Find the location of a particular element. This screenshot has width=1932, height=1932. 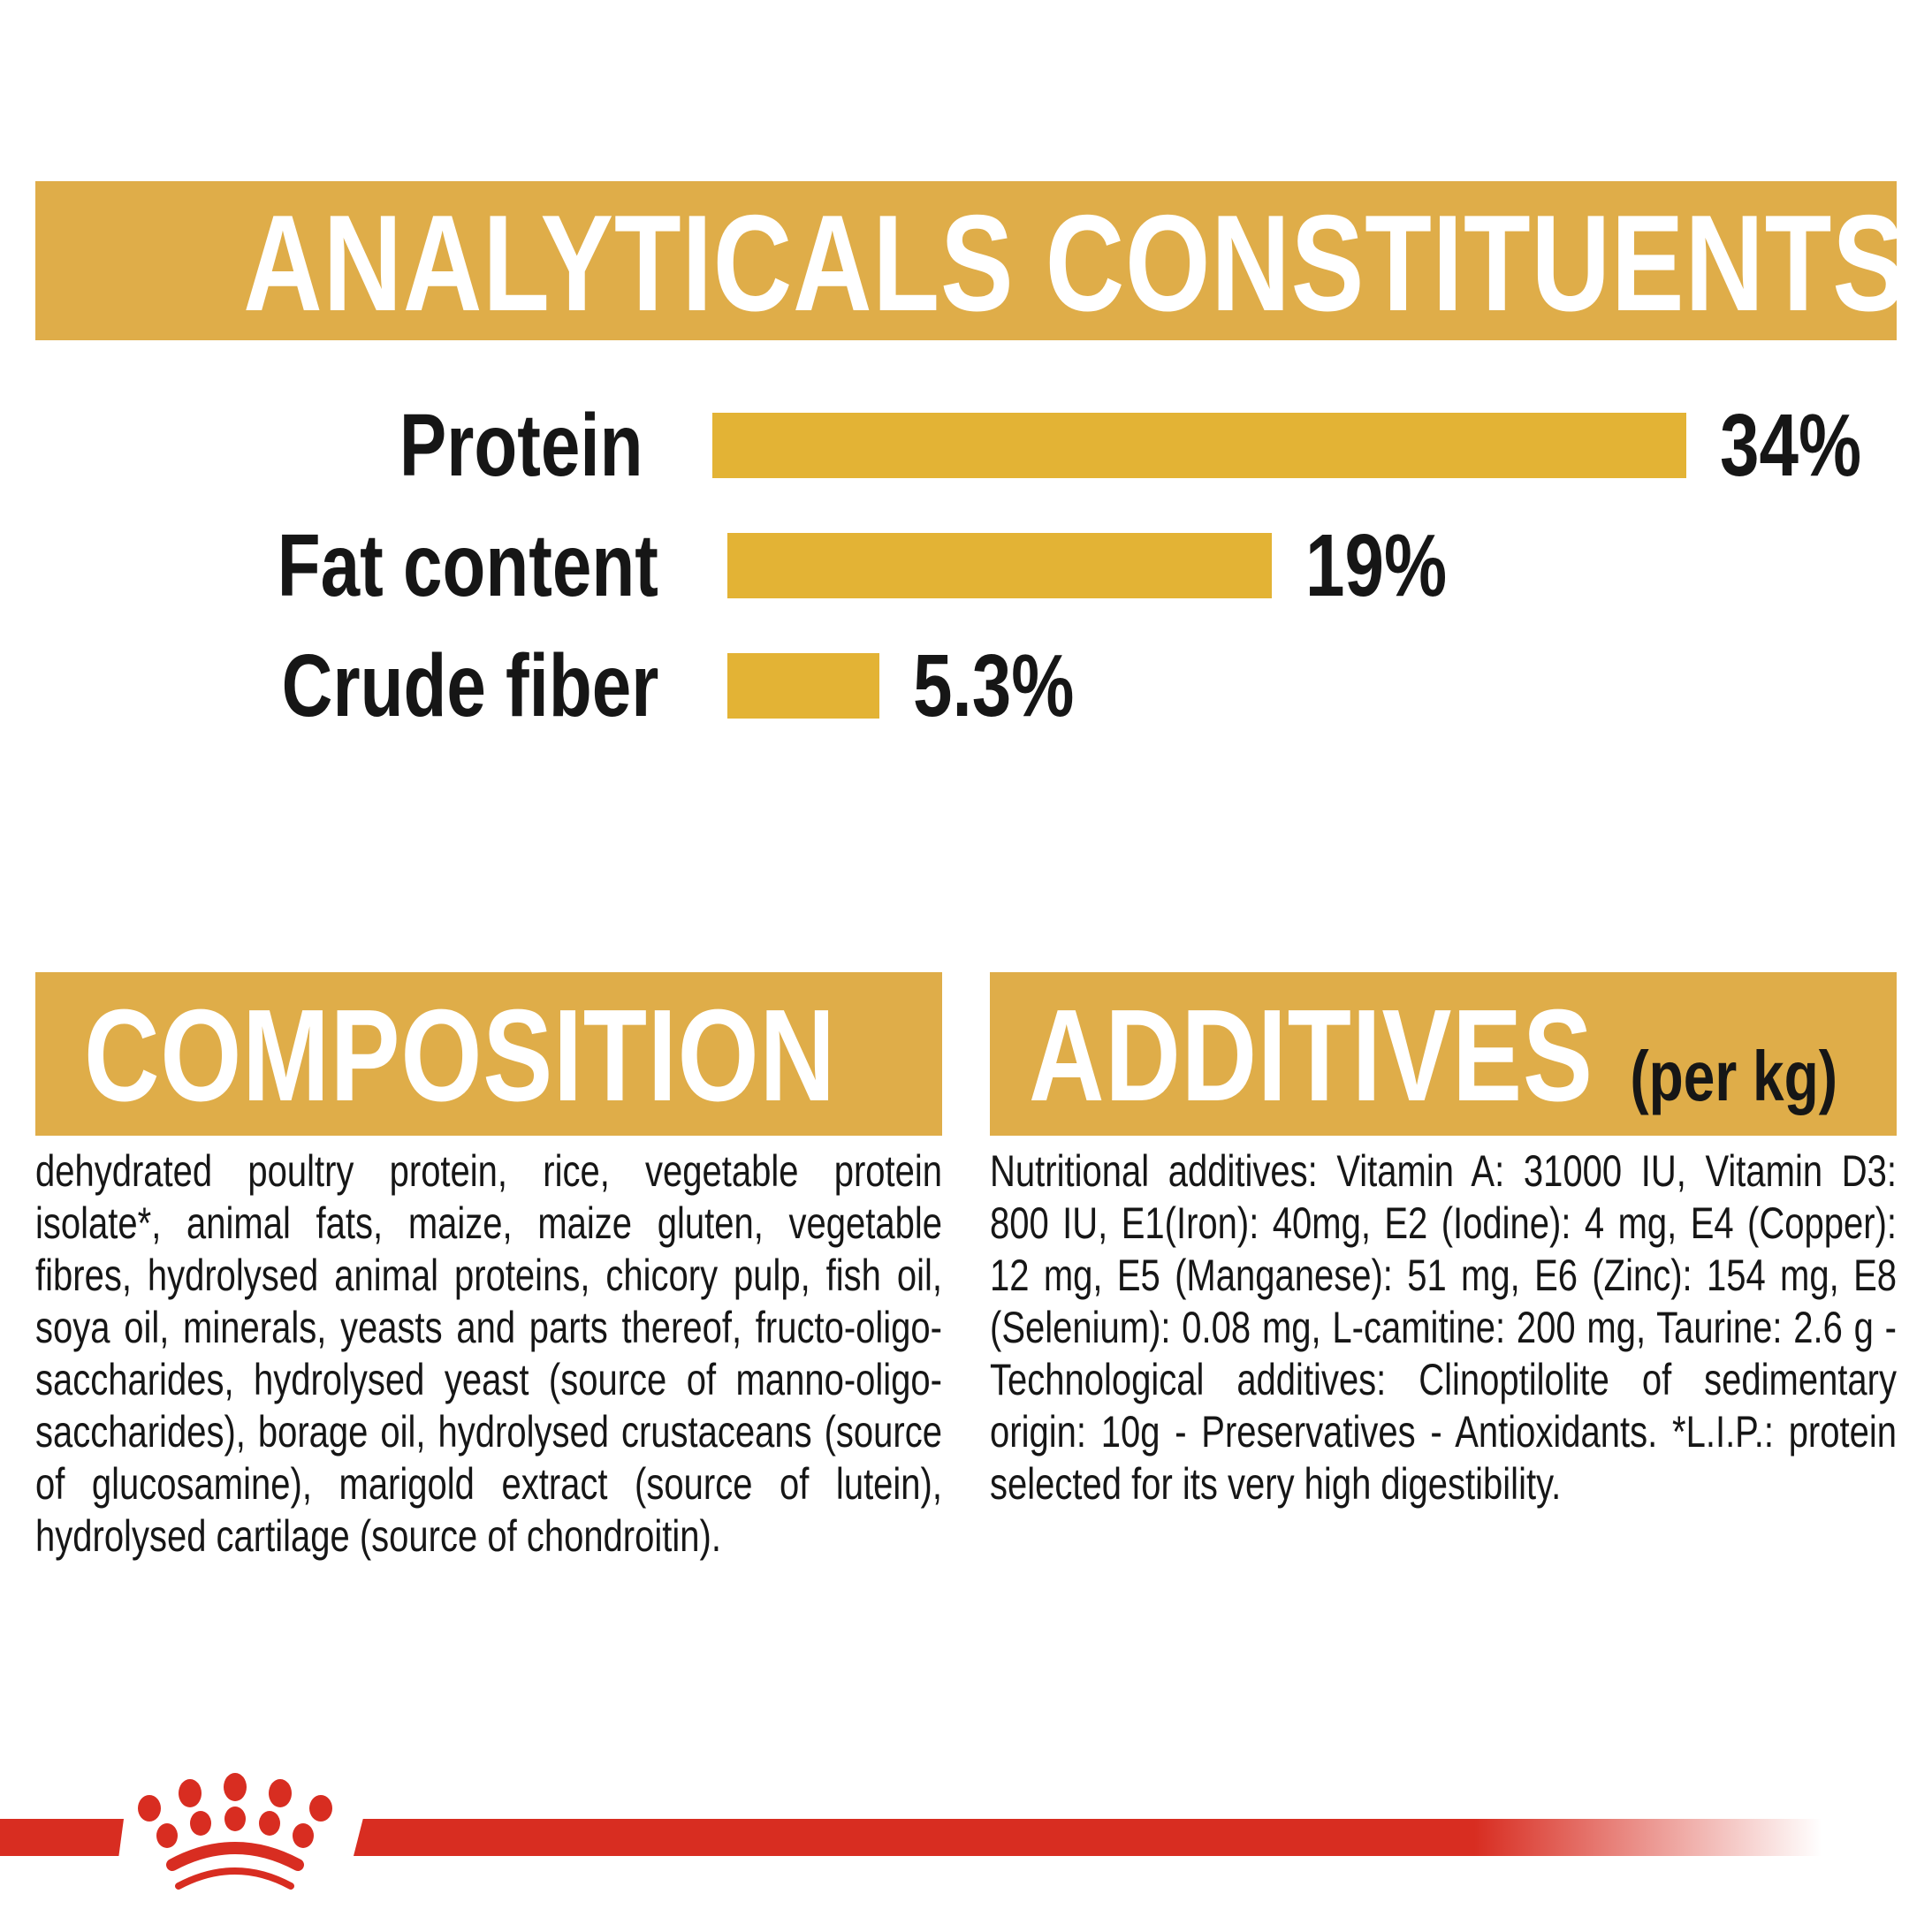

bar-track: 19% is located at coordinates (1312, 566).